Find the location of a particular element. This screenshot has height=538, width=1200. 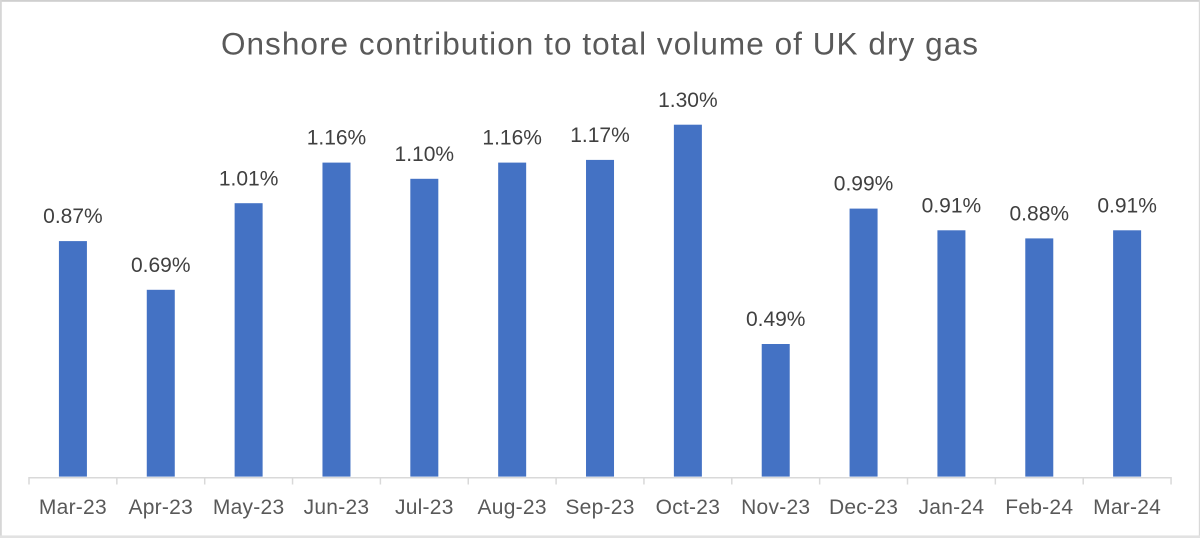

svg-text: 1.10% is located at coordinates (425, 154).